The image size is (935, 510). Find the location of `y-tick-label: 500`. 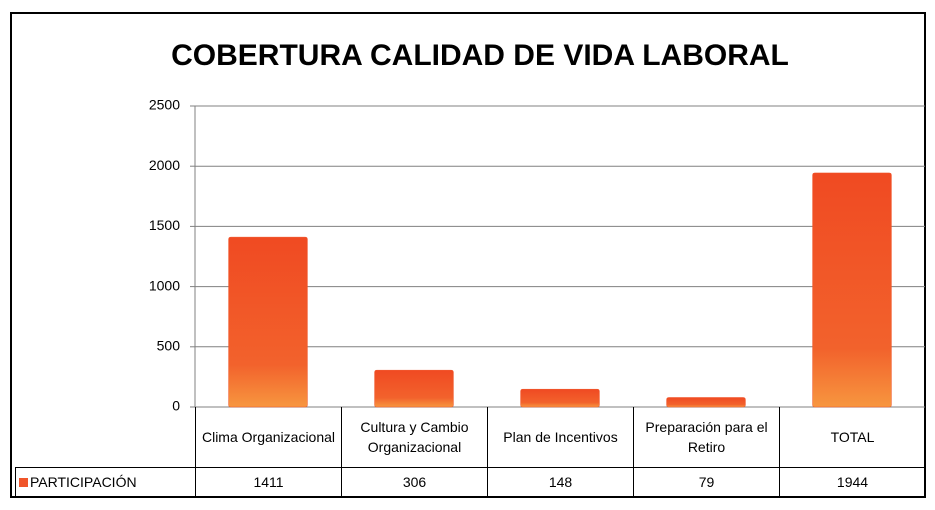

y-tick-label: 500 is located at coordinates (169, 346).